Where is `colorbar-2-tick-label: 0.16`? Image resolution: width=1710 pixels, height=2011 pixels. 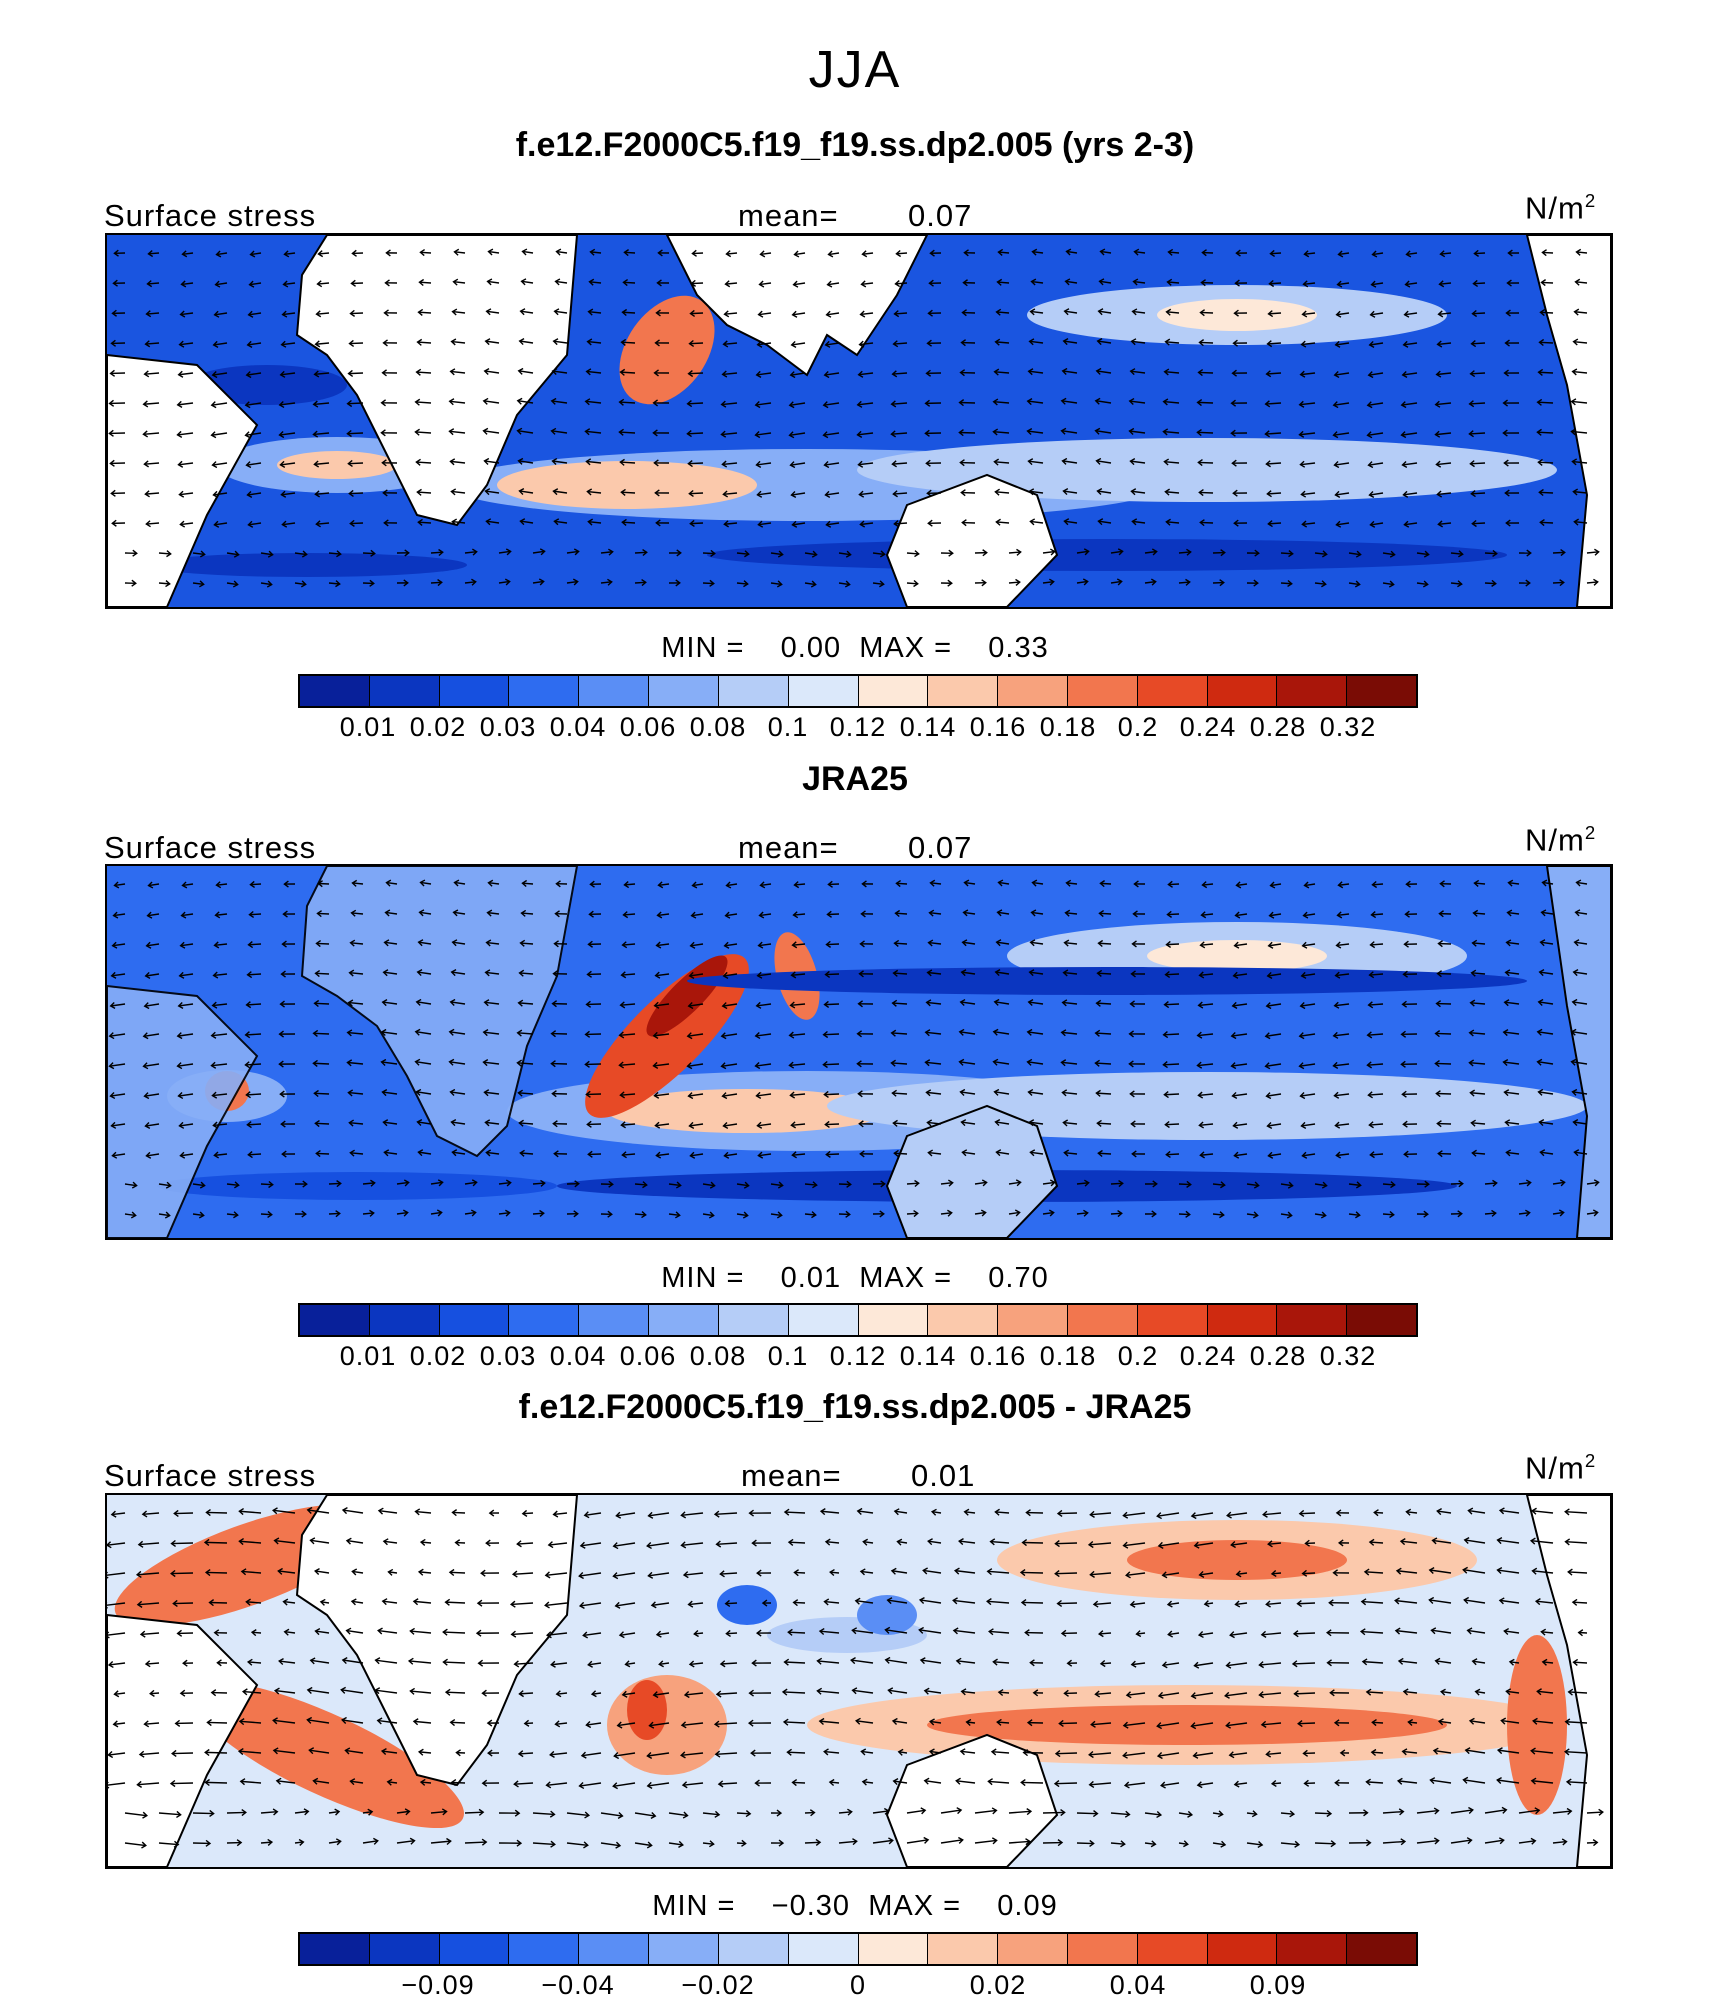 colorbar-2-tick-label: 0.16 is located at coordinates (998, 1356).